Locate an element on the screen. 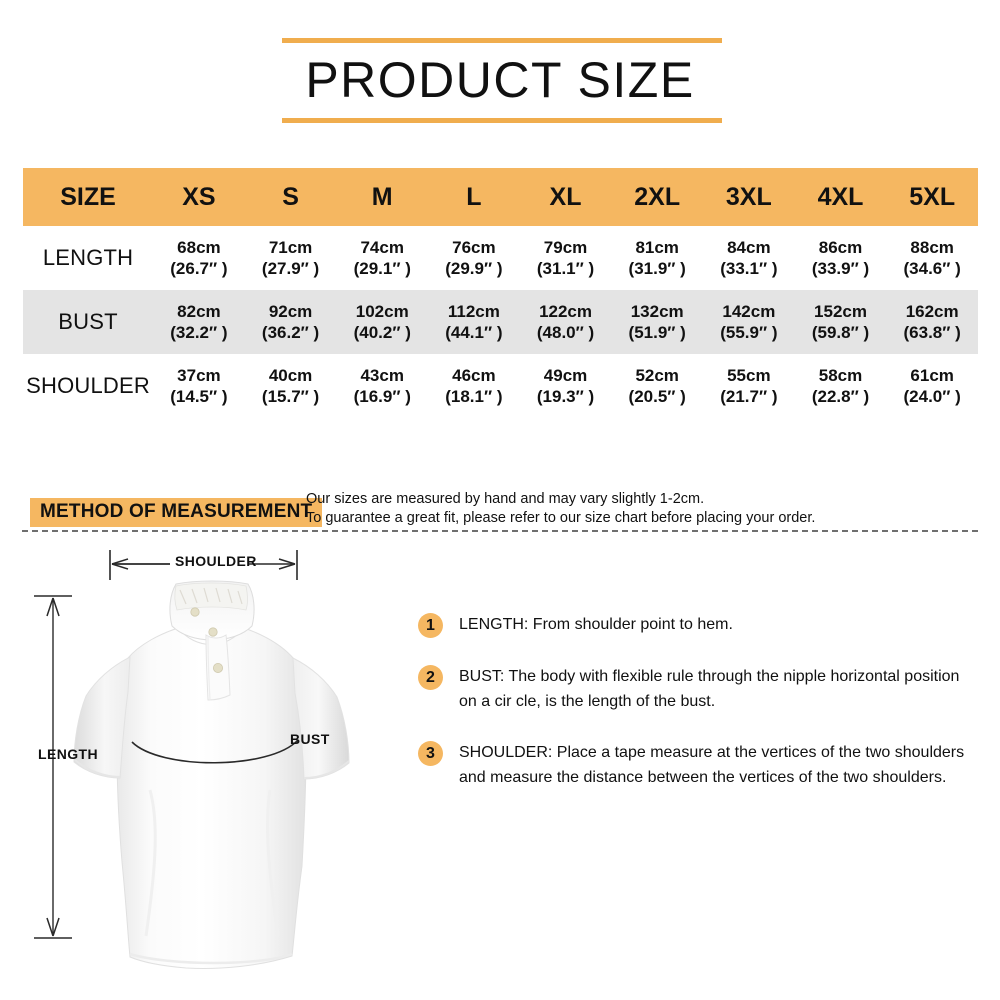  measure-inch: (63.8″ ) is located at coordinates (932, 332).